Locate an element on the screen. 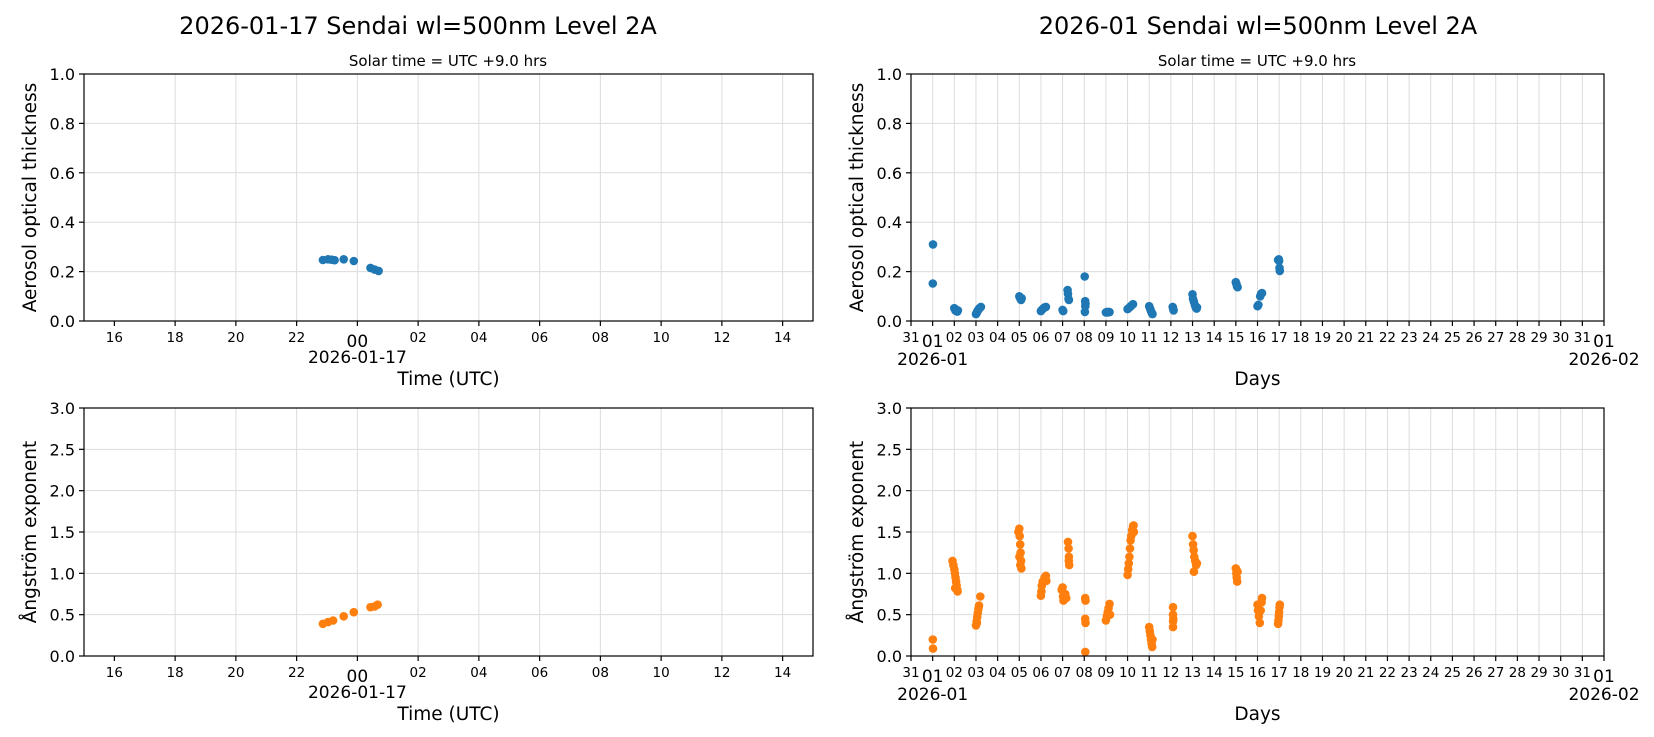  y-tick-label: 0.5 is located at coordinates (889, 615).